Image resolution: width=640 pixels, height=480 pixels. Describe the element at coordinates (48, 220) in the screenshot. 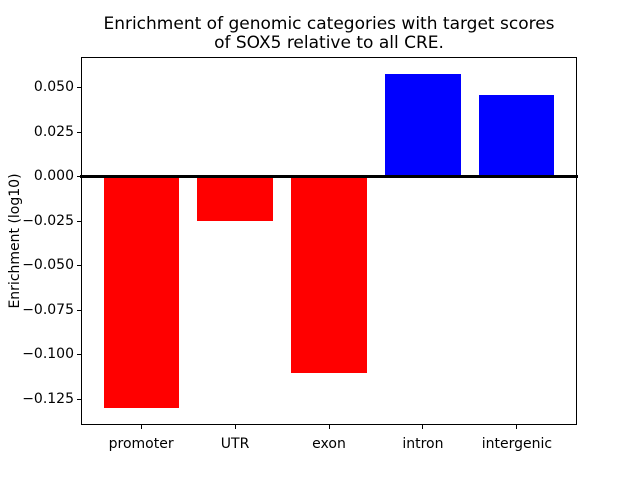

I see `y-tick-label: −0.025` at that location.